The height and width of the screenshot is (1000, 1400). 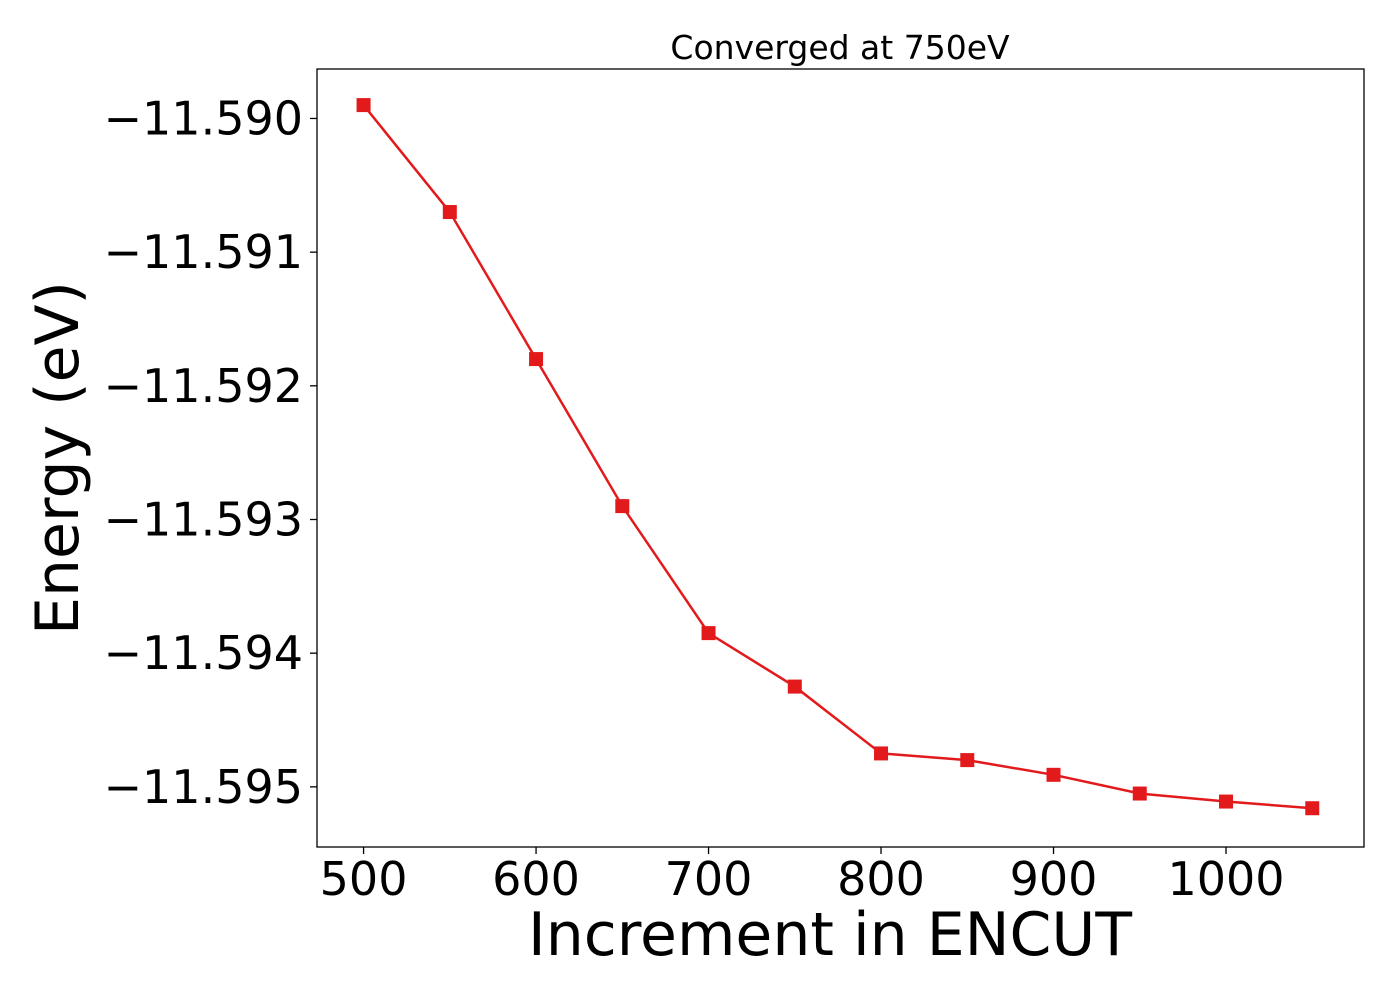 I want to click on y-tick-label: −11.592, so click(x=204, y=386).